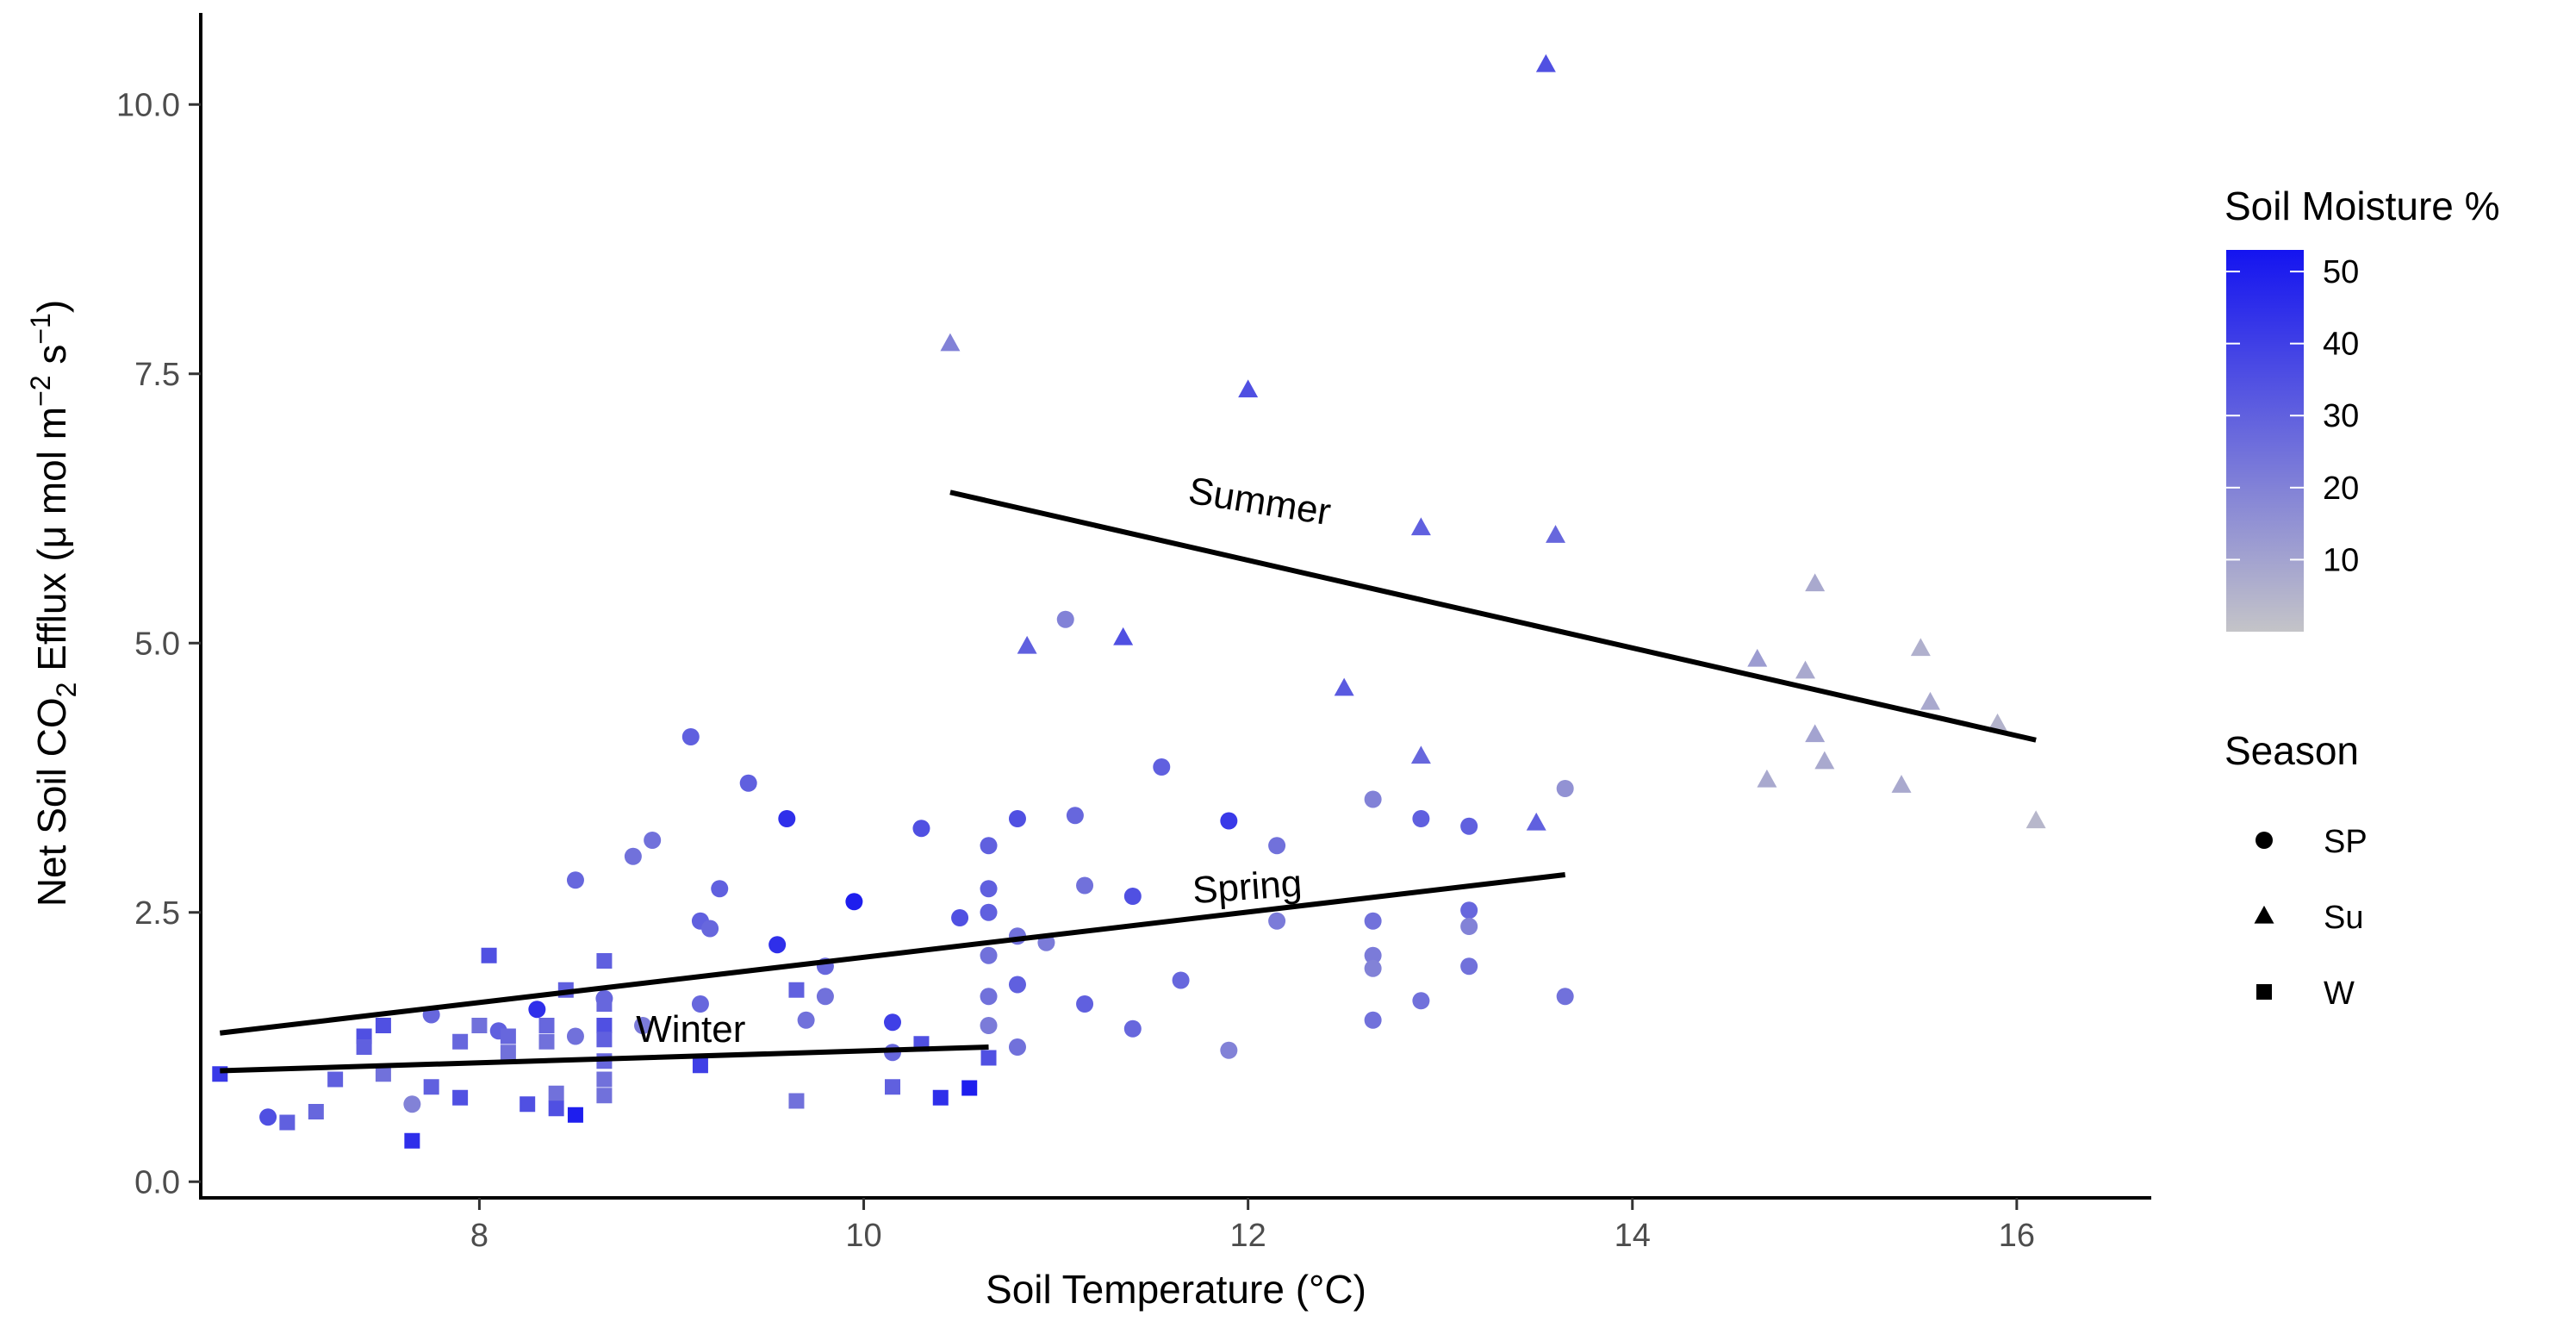 The image size is (2576, 1328). Describe the element at coordinates (2311, 918) in the screenshot. I see `season-legend-entries: SP Su W` at that location.